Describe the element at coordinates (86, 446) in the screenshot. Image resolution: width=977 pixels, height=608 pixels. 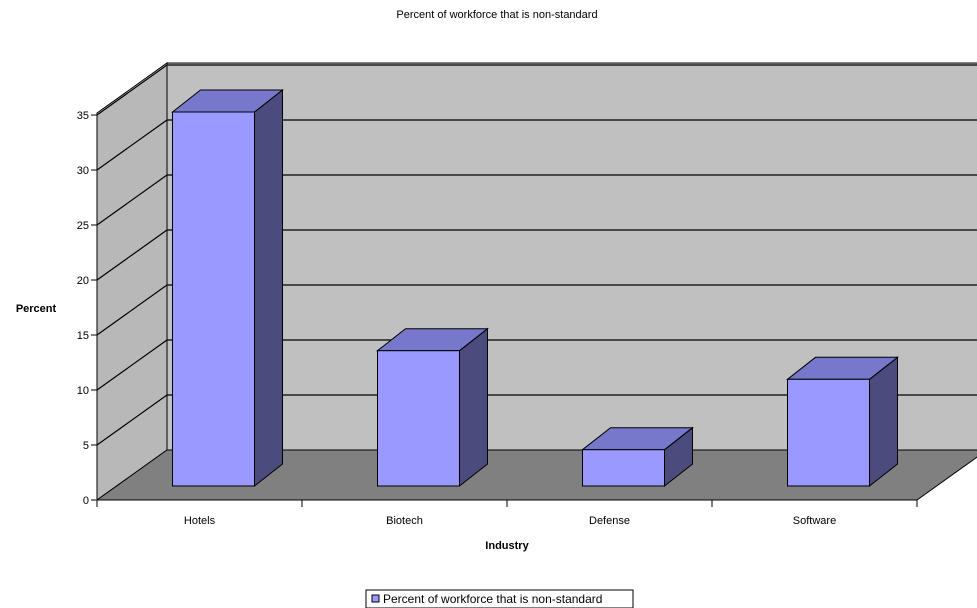
I see `y-tick-label: 5` at that location.